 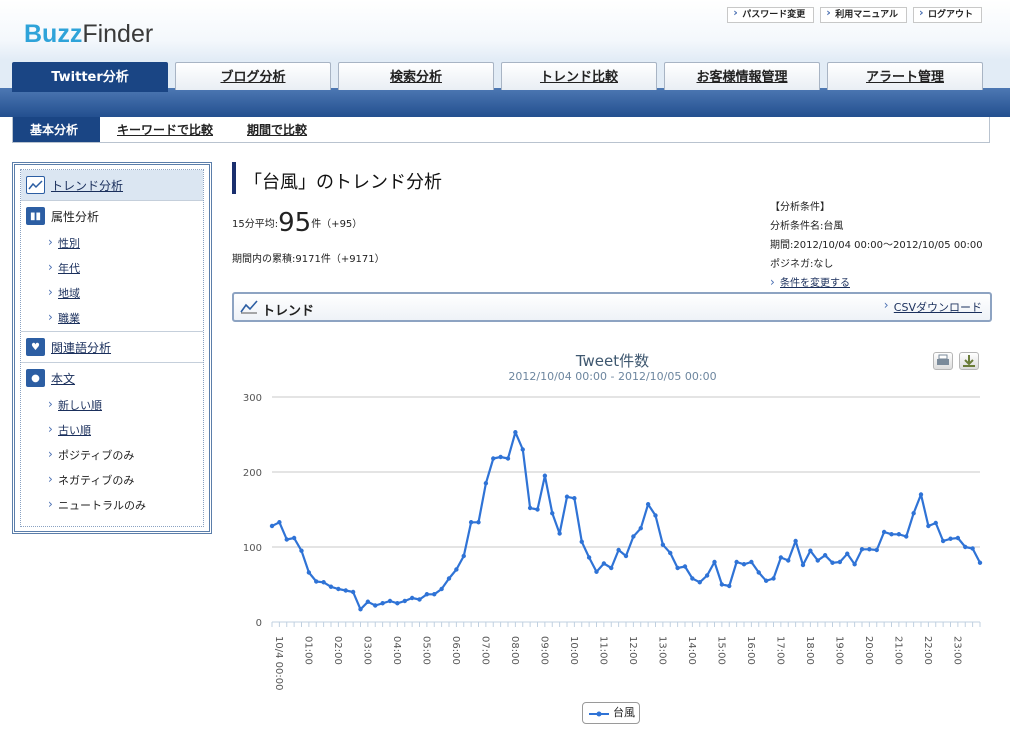 I want to click on x-tick-label: 17:00, so click(x=780, y=650).